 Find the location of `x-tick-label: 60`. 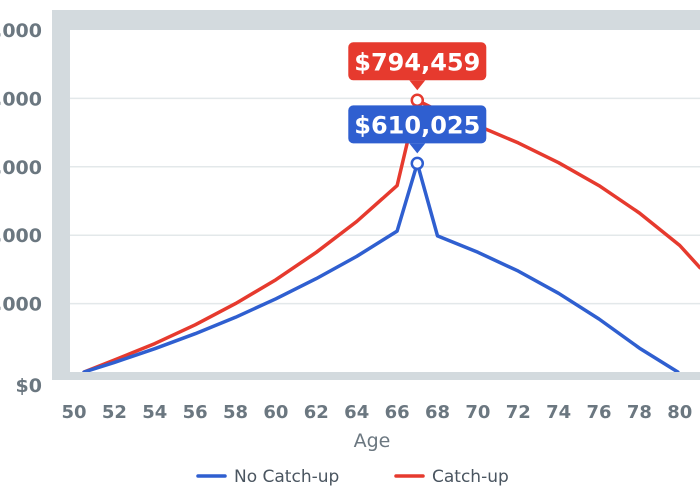

x-tick-label: 60 is located at coordinates (275, 412).